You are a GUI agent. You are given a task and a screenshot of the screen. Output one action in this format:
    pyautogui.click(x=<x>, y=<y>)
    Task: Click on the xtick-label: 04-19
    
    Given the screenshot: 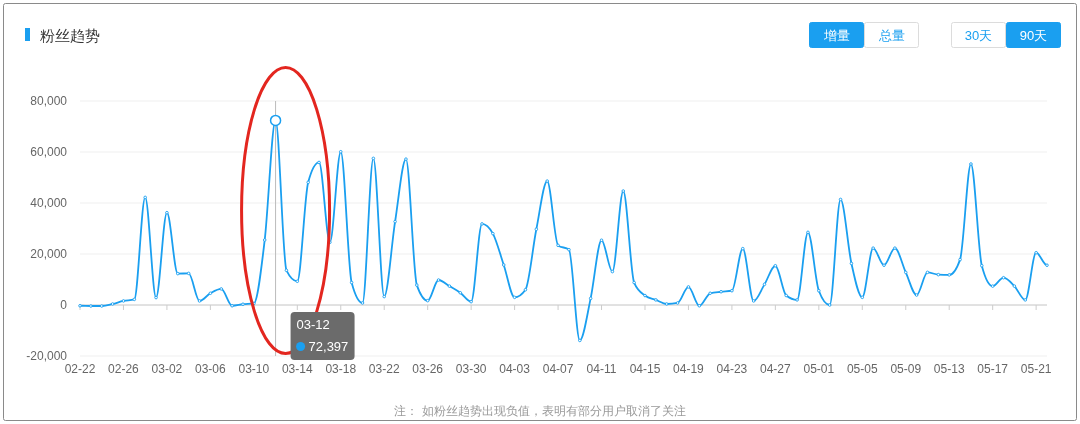 What is the action you would take?
    pyautogui.click(x=688, y=369)
    